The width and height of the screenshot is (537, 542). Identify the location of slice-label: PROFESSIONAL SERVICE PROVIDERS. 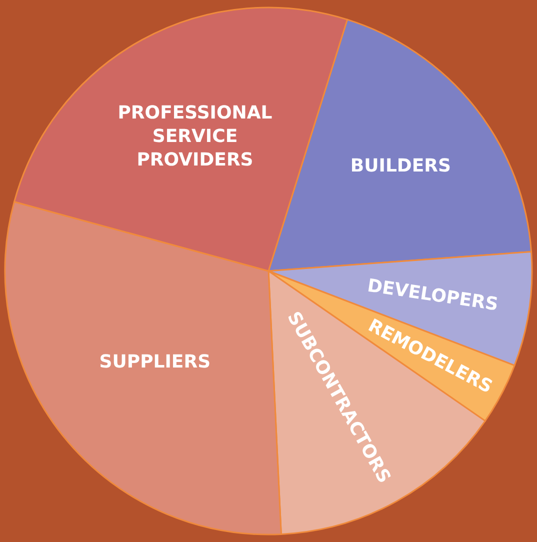
(195, 136).